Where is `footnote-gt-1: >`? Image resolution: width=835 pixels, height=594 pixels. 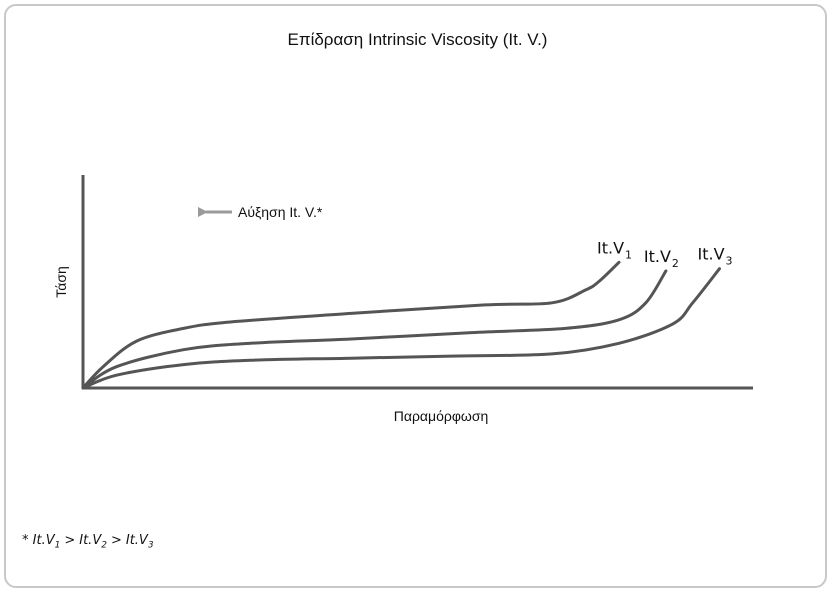
footnote-gt-1: > is located at coordinates (70, 540).